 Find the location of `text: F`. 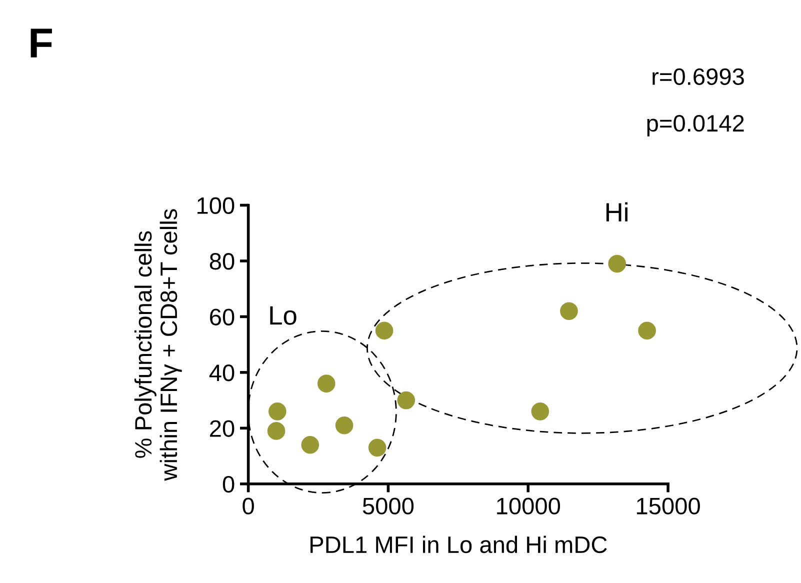

text: F is located at coordinates (41, 43).